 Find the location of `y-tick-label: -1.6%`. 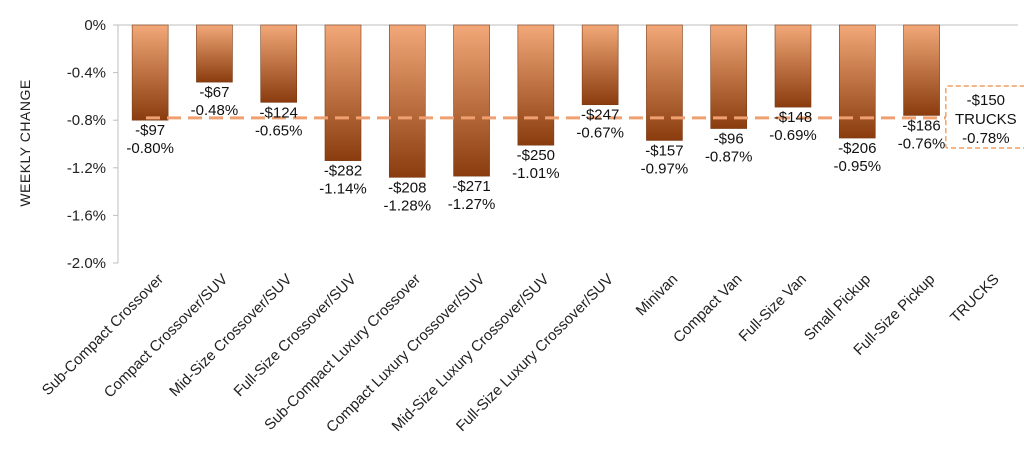

y-tick-label: -1.6% is located at coordinates (86, 215).